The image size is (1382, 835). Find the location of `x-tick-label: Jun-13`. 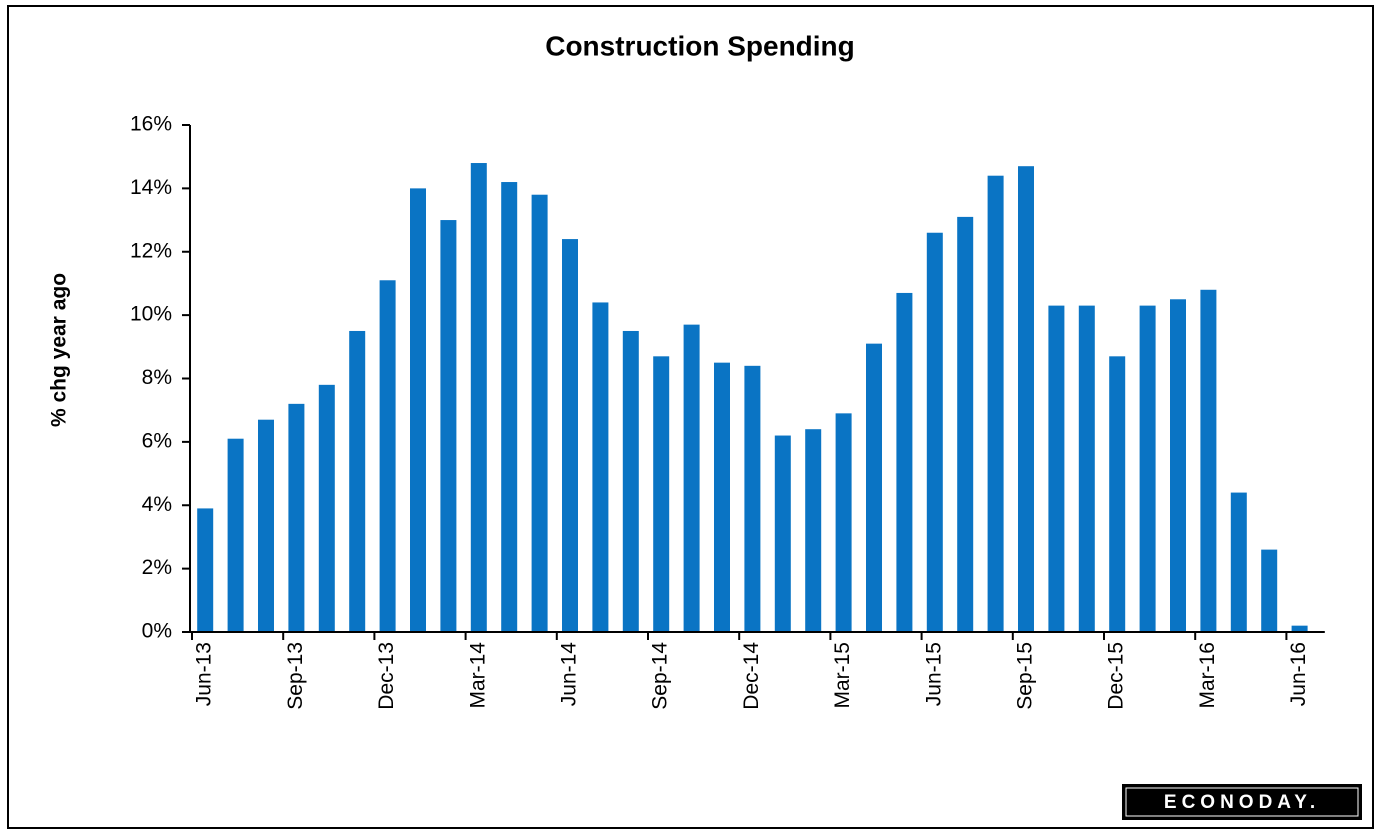

x-tick-label: Jun-13 is located at coordinates (204, 674).